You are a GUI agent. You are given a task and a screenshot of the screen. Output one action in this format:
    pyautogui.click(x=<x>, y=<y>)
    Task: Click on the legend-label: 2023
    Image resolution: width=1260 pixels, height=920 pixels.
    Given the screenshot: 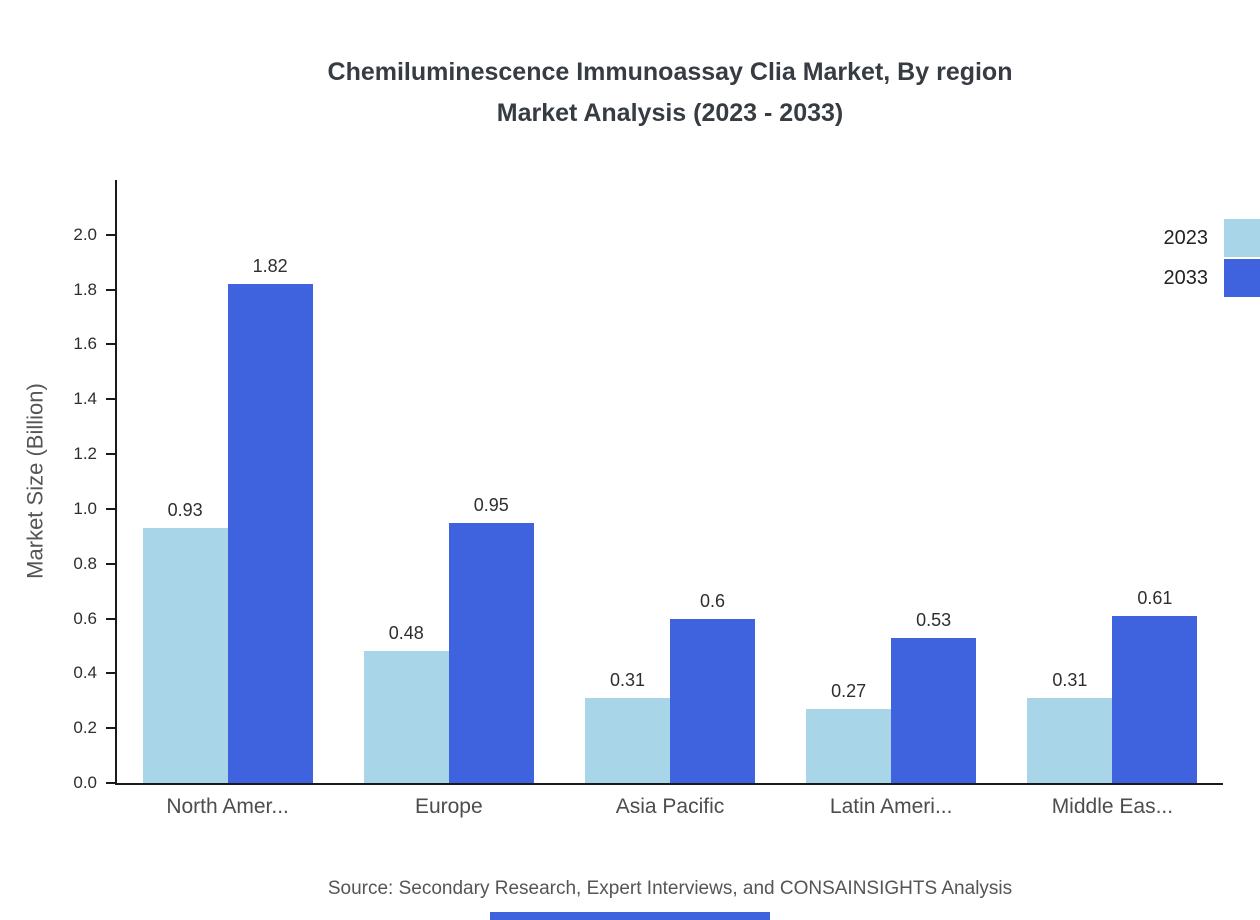 What is the action you would take?
    pyautogui.click(x=1186, y=237)
    